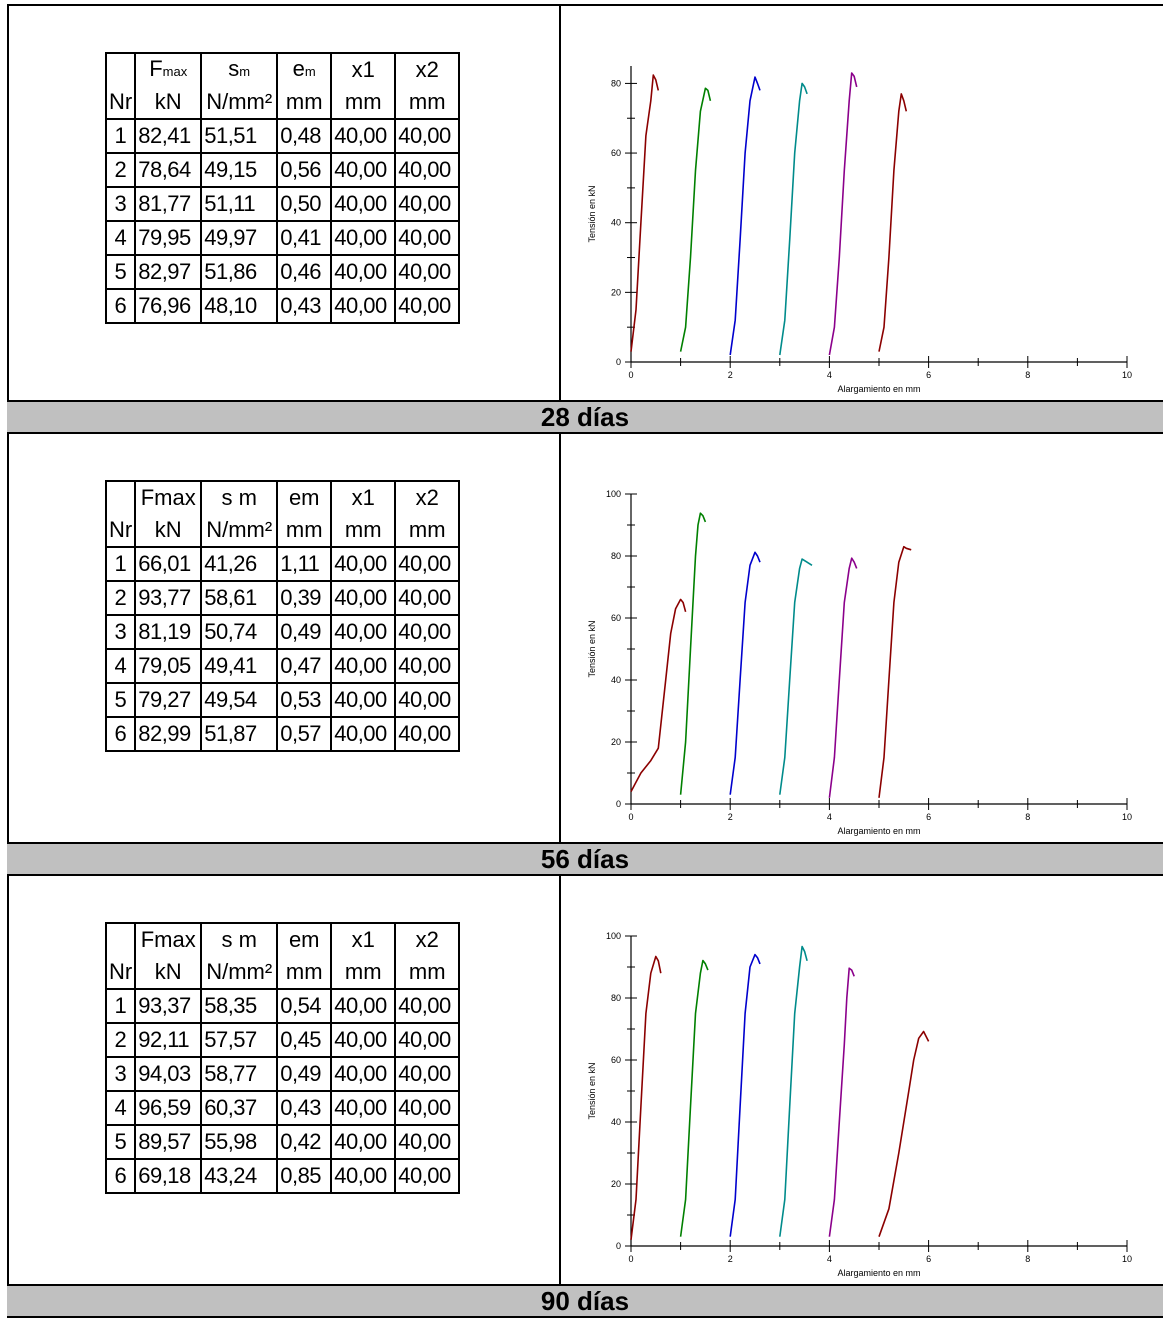  Describe the element at coordinates (282, 632) in the screenshot. I see `table-row: 3 81,19 50,74 0,49 40,00 40,00` at that location.